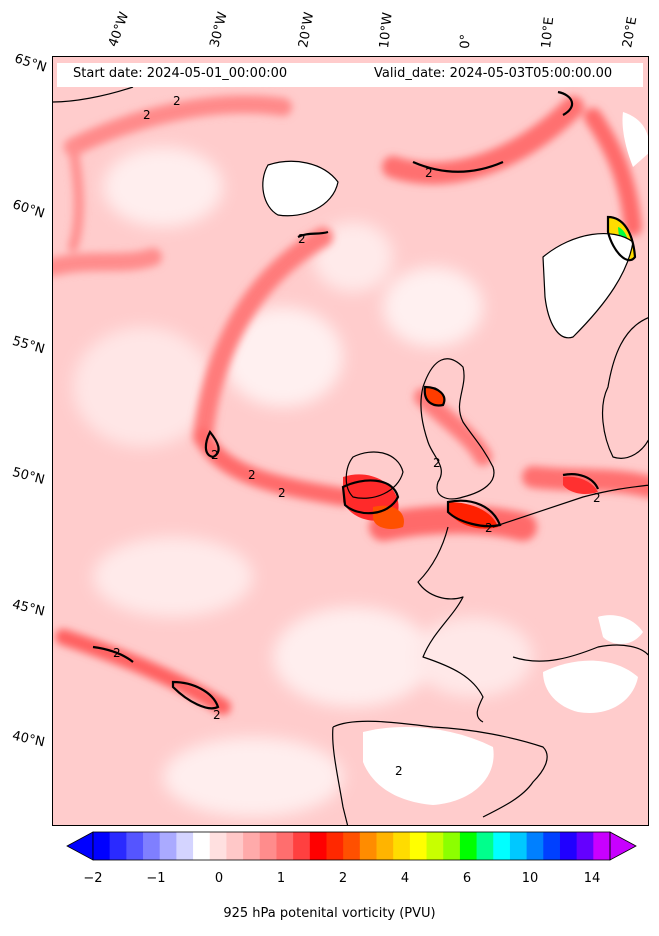 The width and height of the screenshot is (659, 936). Describe the element at coordinates (340, 775) in the screenshot. I see `iberia-west-coast` at that location.